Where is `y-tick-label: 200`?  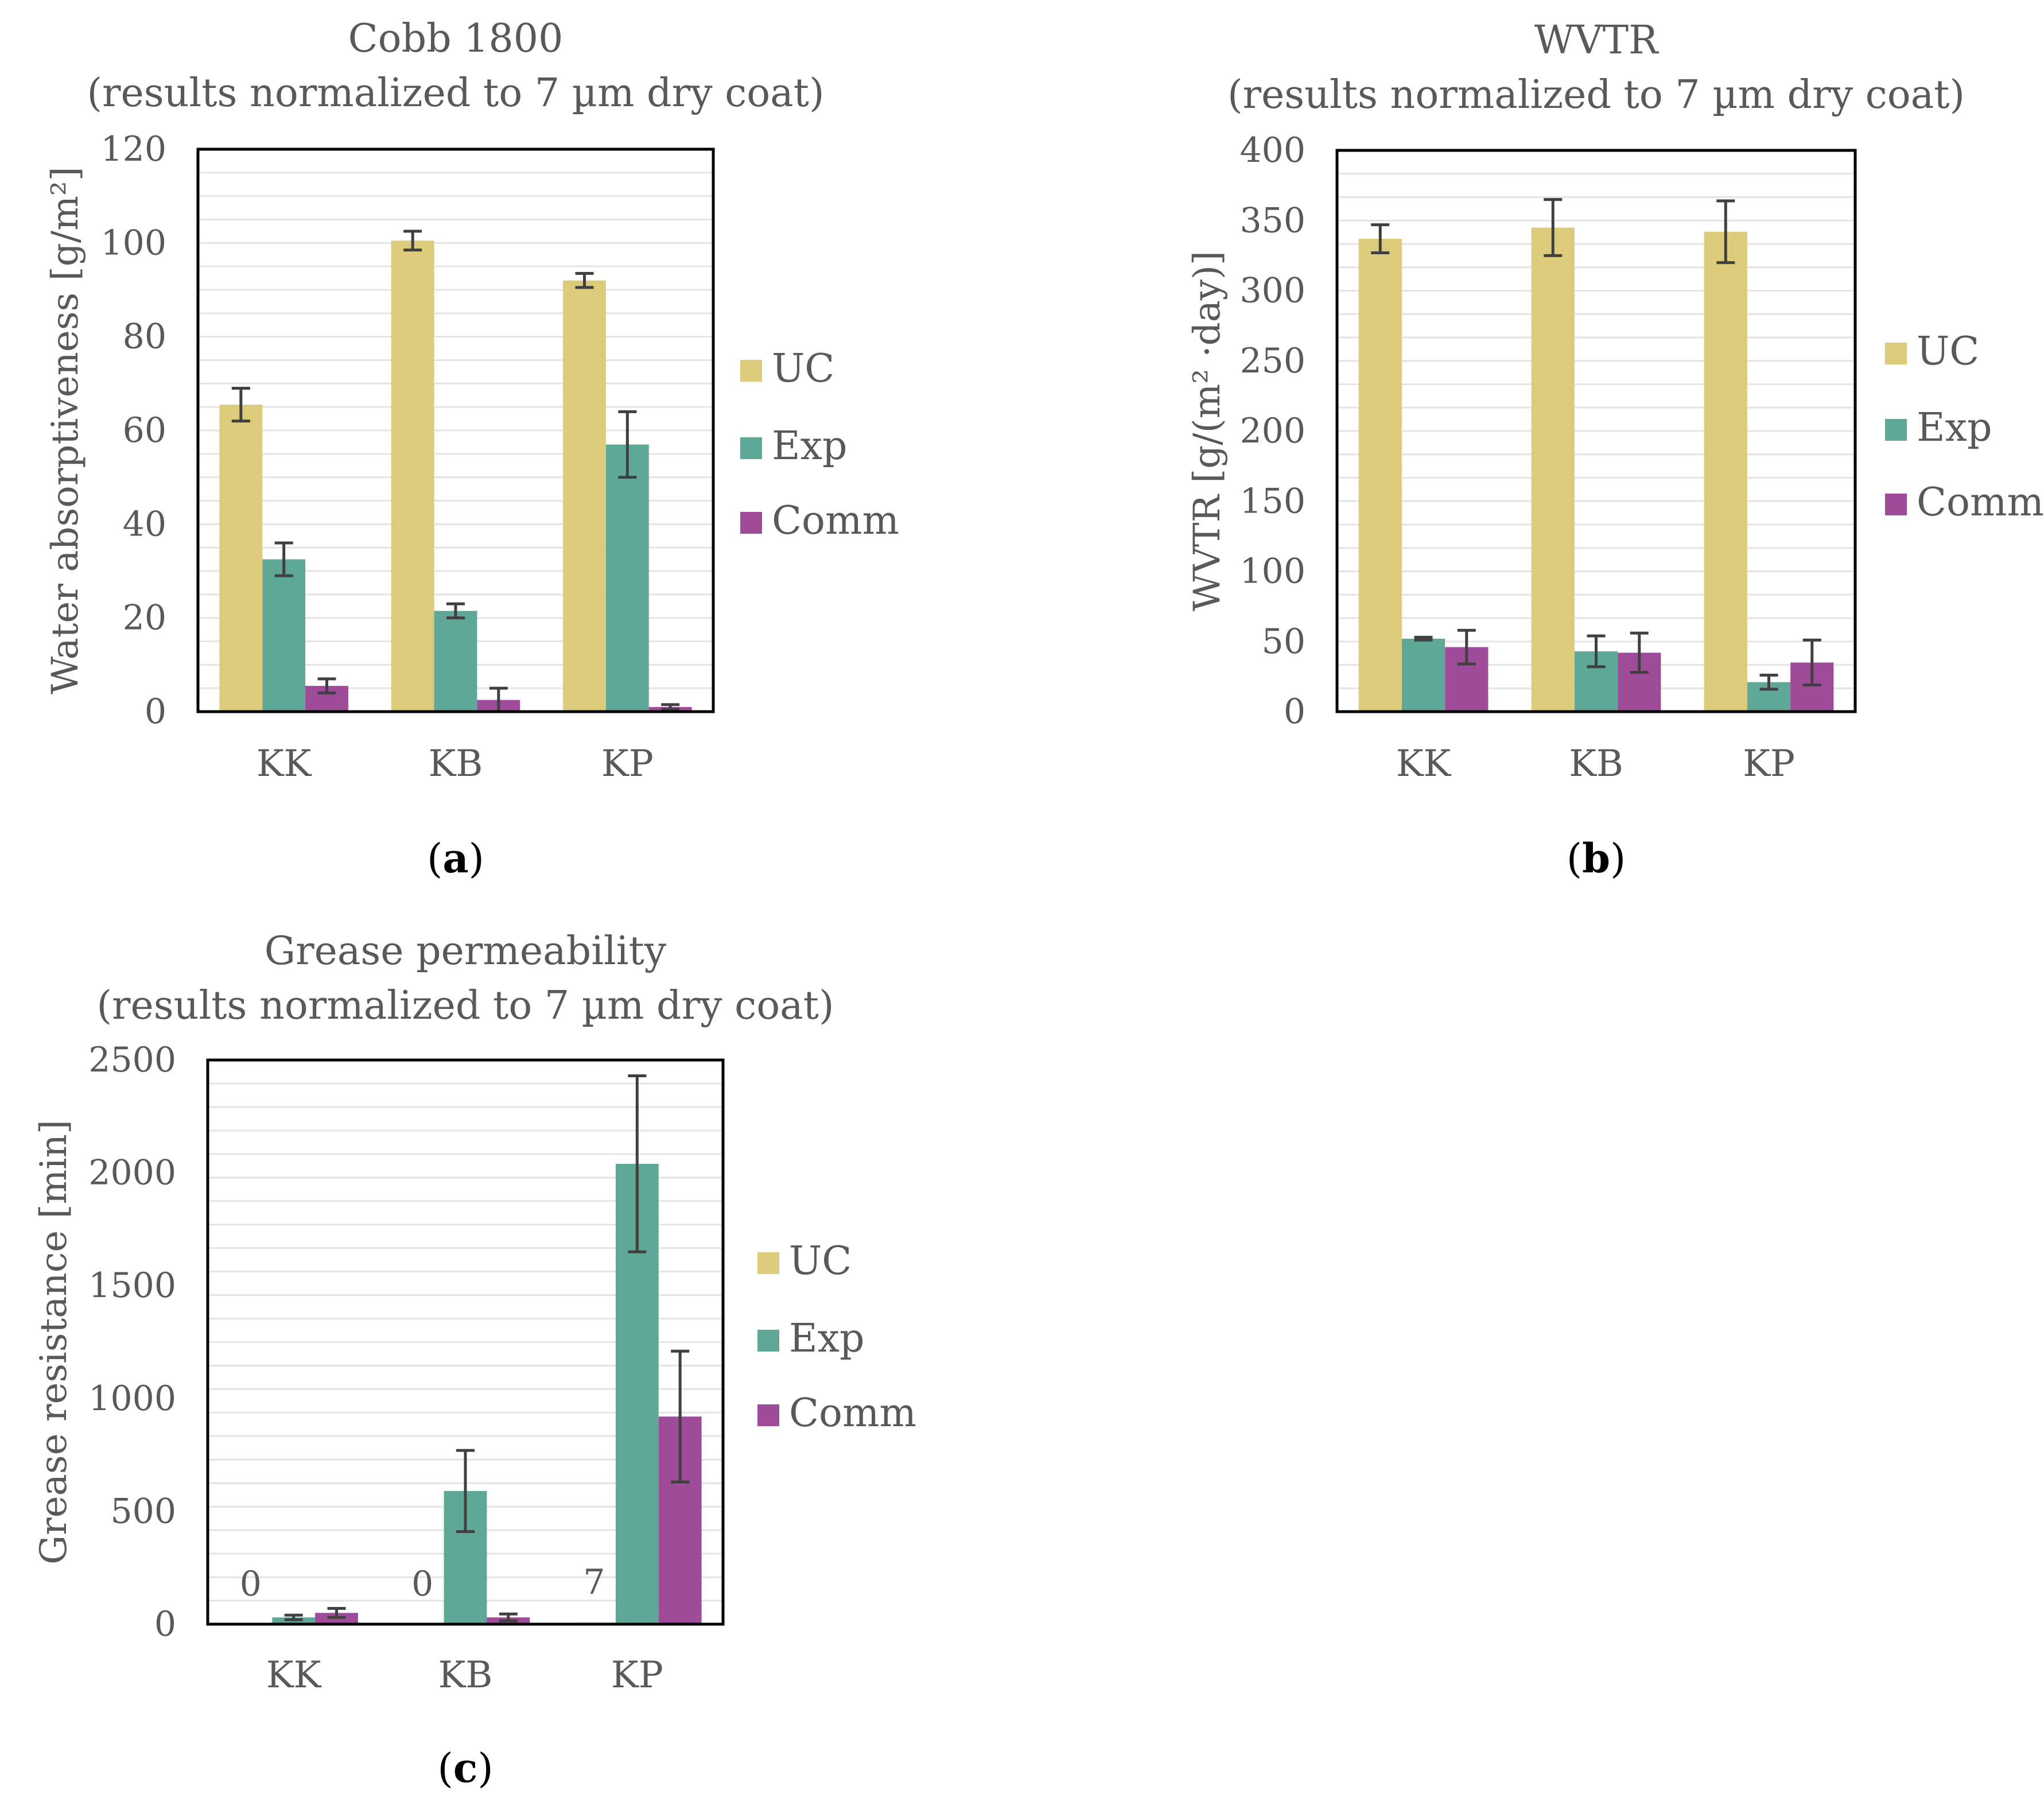 y-tick-label: 200 is located at coordinates (1272, 431).